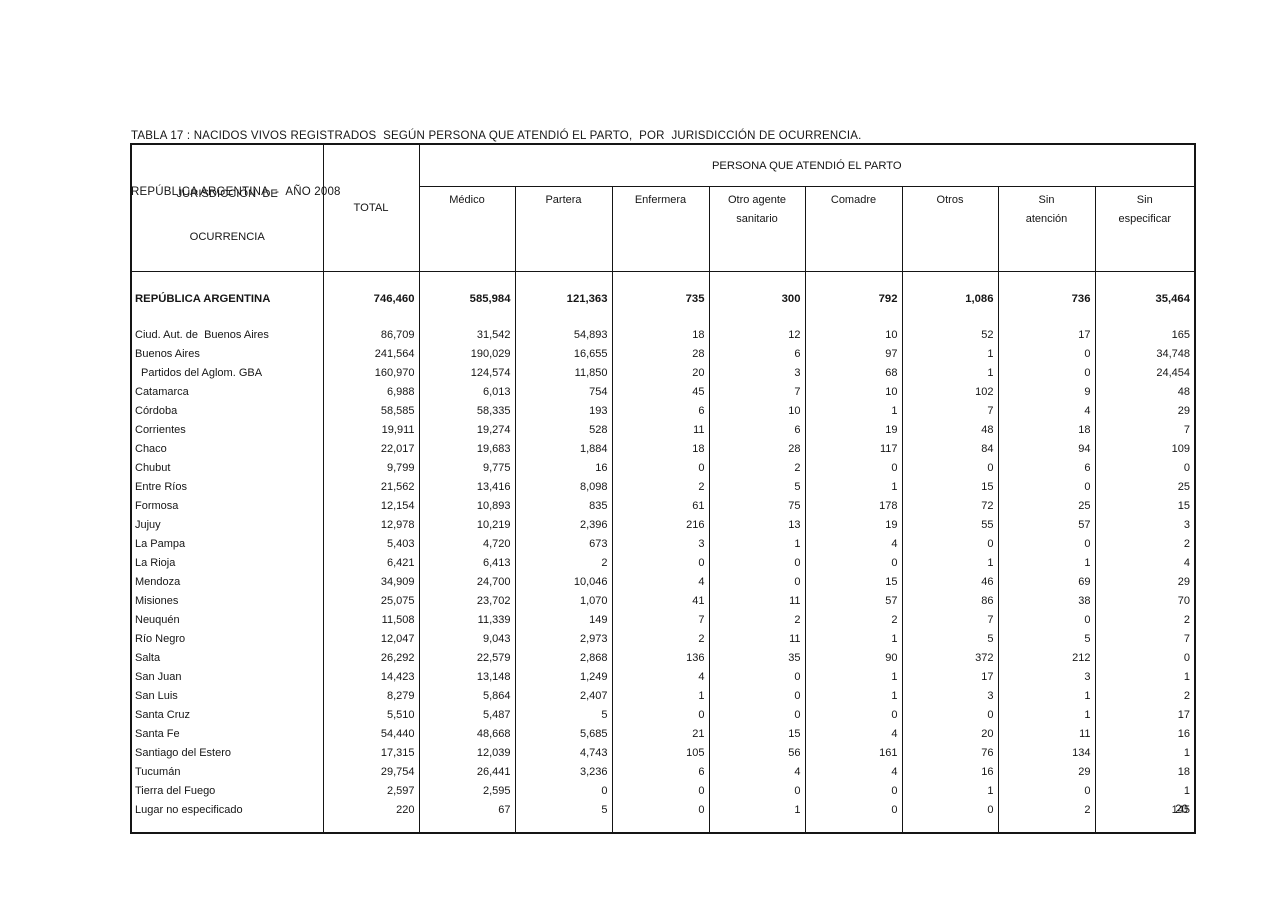  What do you see at coordinates (663, 810) in the screenshot?
I see `table-row: Lugar no especificado 220 67 5 0 1 0 0 2 145` at bounding box center [663, 810].